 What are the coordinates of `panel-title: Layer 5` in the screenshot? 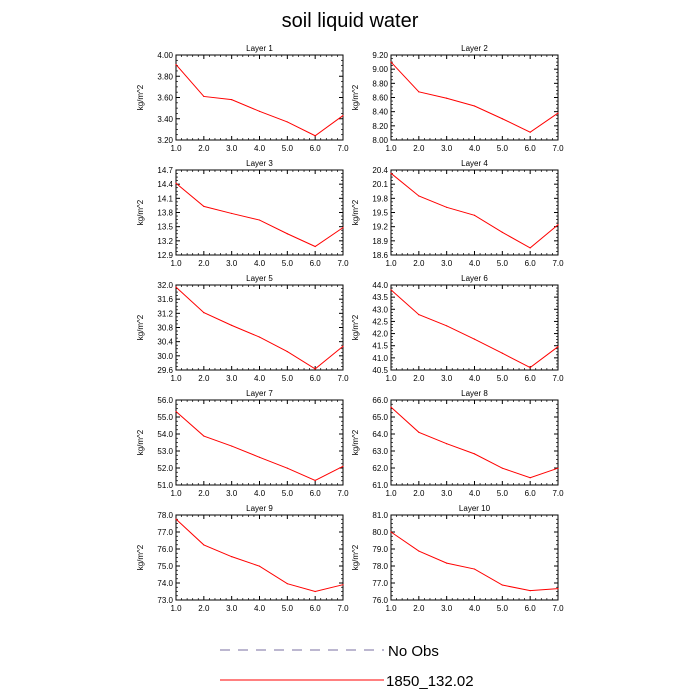 It's located at (259, 278).